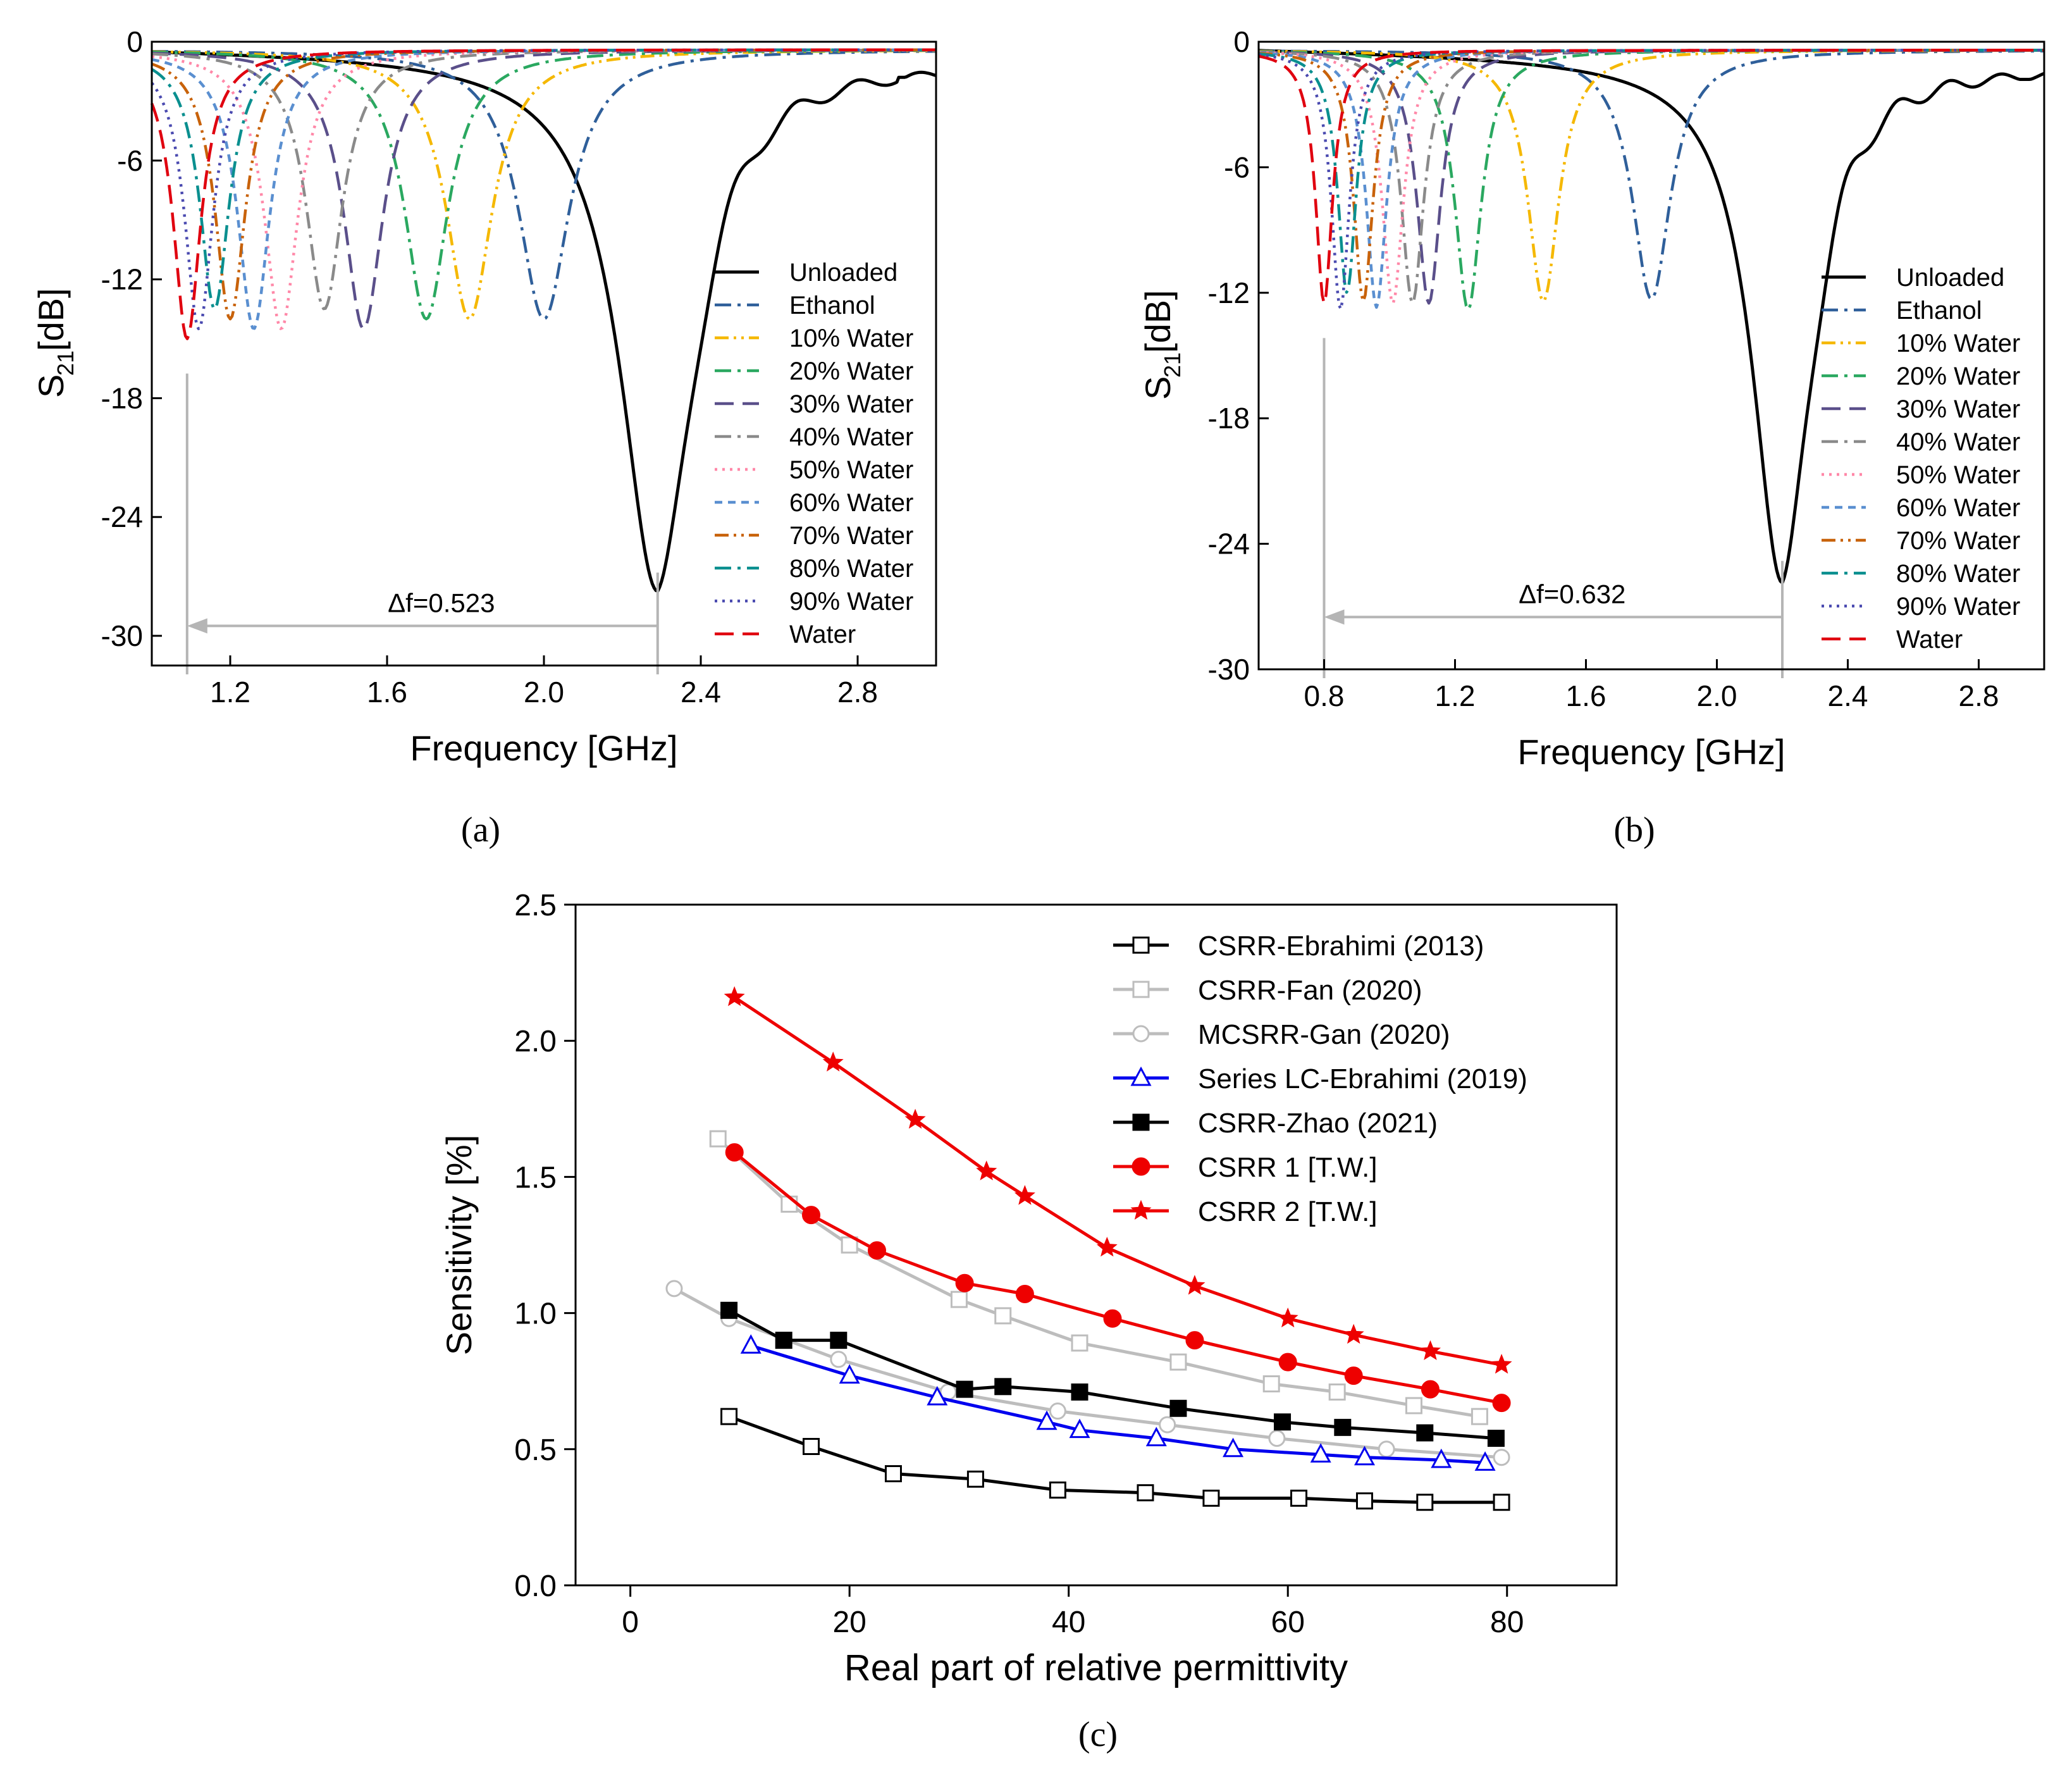 This screenshot has width=2072, height=1765. Describe the element at coordinates (851, 470) in the screenshot. I see `legend-label-w50: 50% Water` at that location.